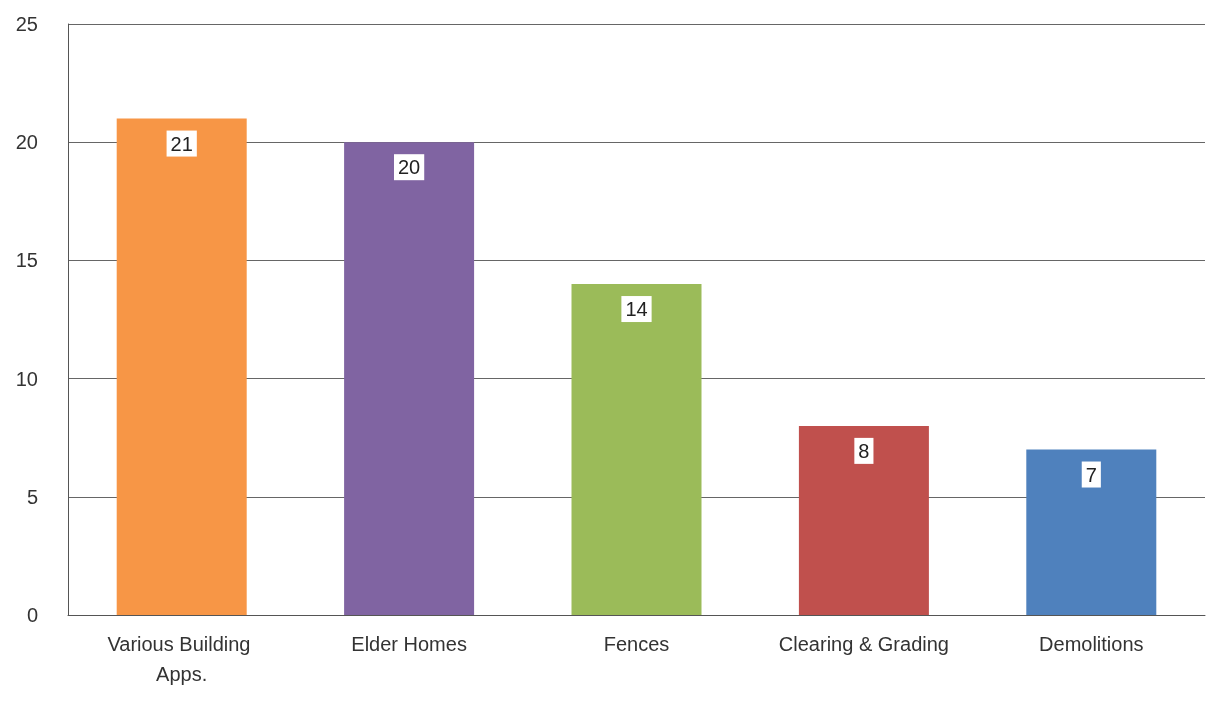  Describe the element at coordinates (1091, 474) in the screenshot. I see `data-label: 7` at that location.